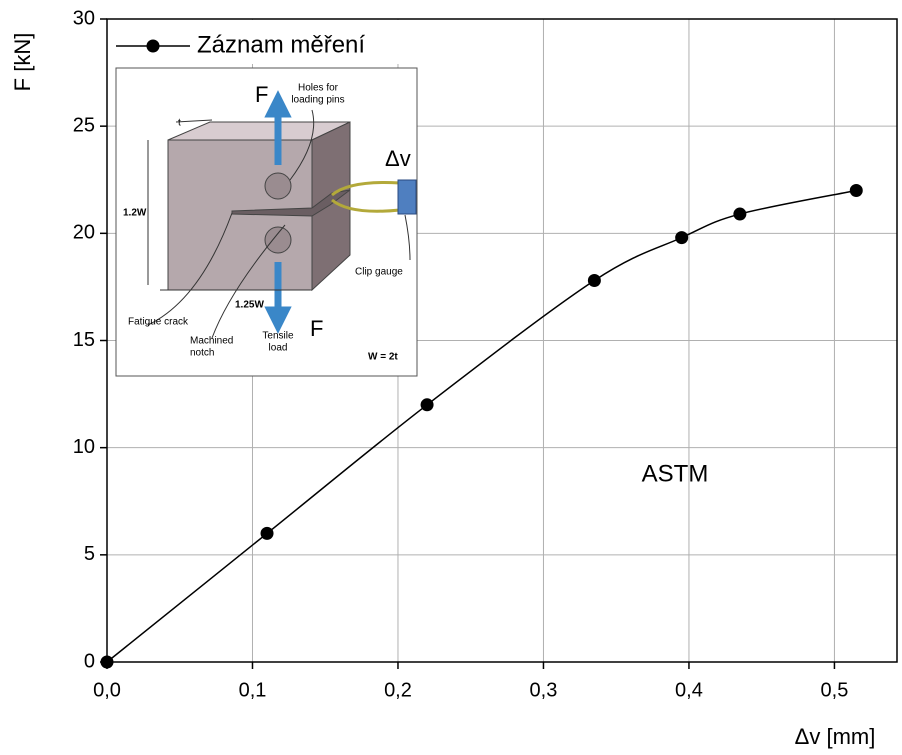 The image size is (902, 755). What do you see at coordinates (158, 322) in the screenshot?
I see `inset-label: Fatigue crack` at bounding box center [158, 322].